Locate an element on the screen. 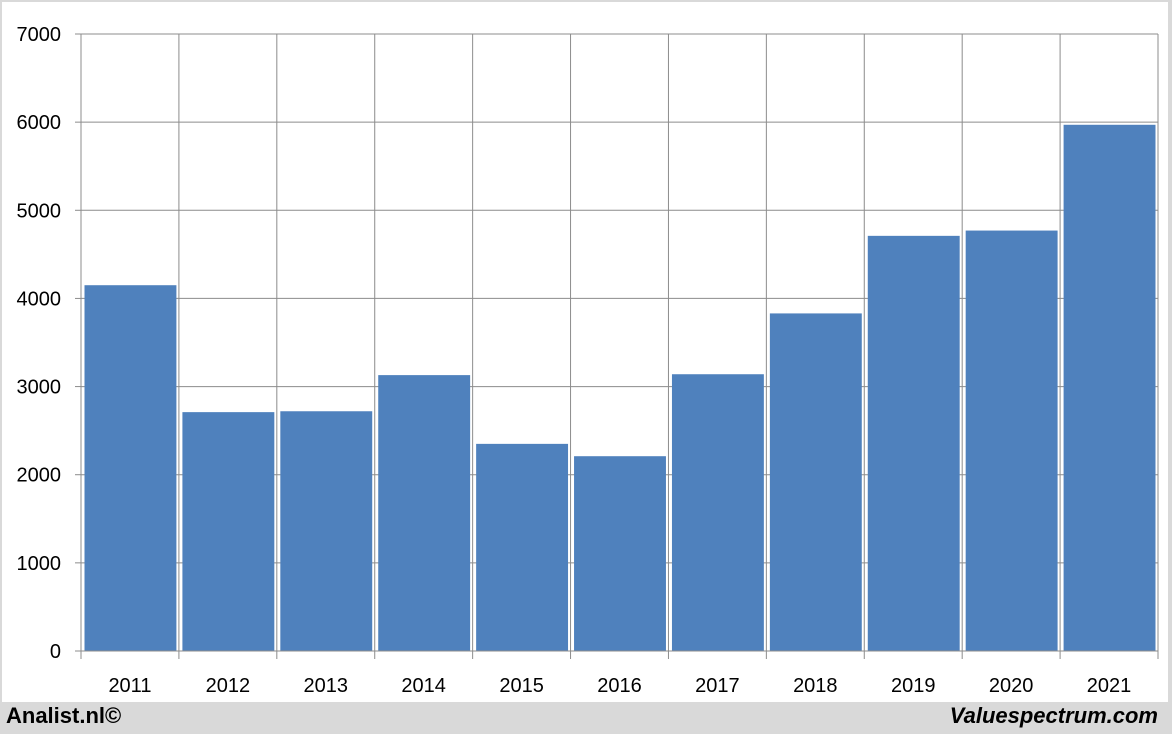  y-tick-label: 4000 is located at coordinates (39, 299).